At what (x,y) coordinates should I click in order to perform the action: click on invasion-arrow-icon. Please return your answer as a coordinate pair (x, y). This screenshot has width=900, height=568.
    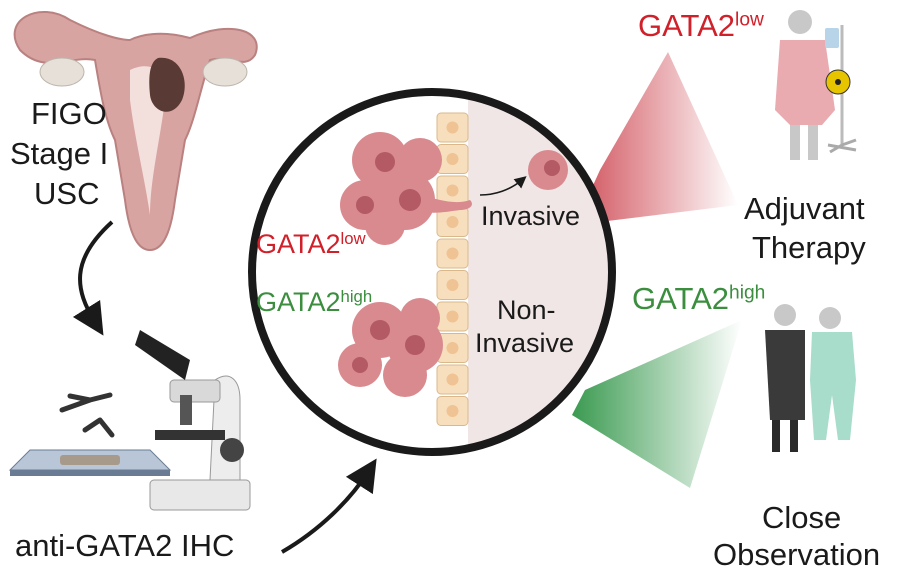
    Looking at the image, I should click on (503, 186).